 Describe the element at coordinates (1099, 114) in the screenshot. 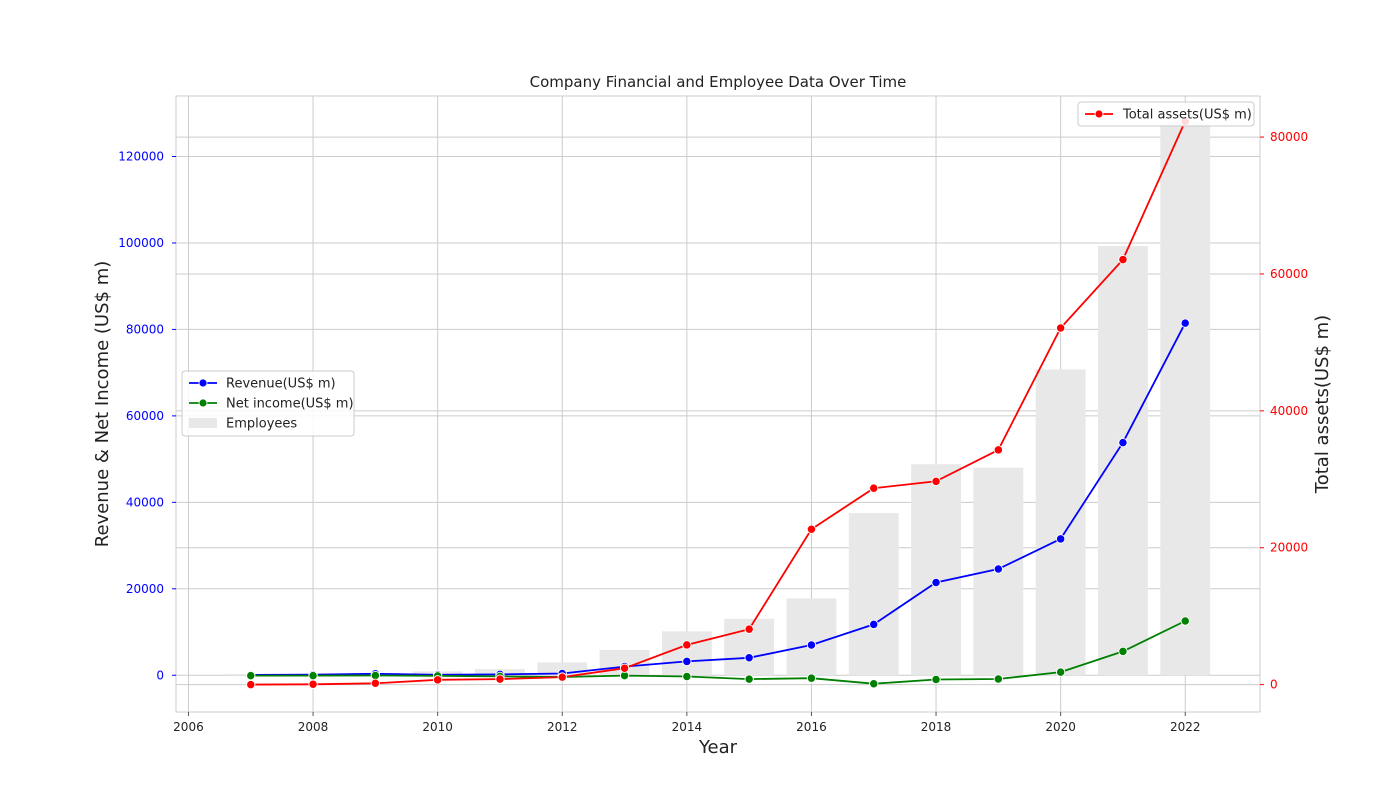

I see `legend-marker-total-assets` at that location.